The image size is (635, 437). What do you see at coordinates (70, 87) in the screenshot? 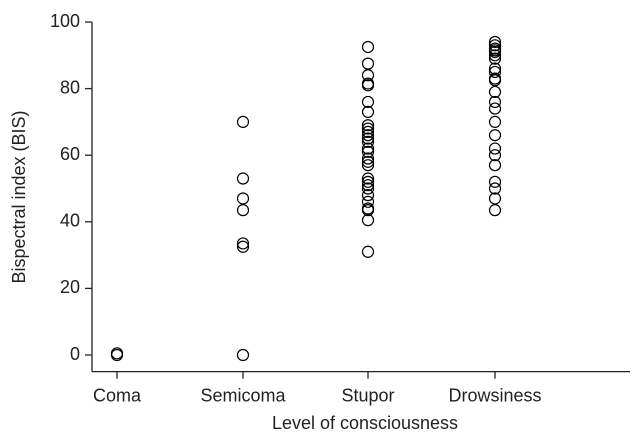
I see `y-tick-label: 80` at bounding box center [70, 87].